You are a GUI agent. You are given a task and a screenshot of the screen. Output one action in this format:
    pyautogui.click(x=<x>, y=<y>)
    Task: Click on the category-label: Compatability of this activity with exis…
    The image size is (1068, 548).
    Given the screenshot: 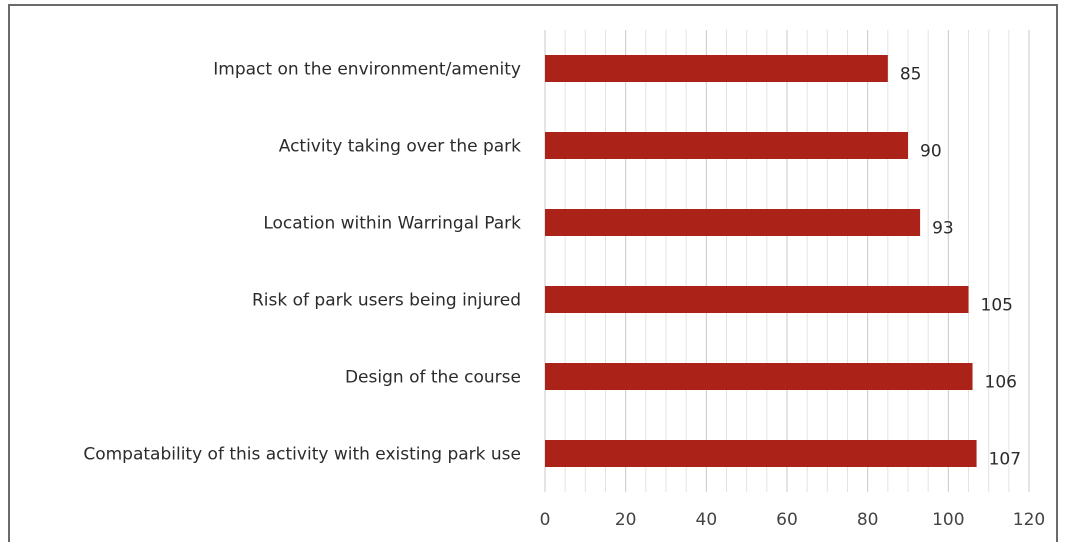 What is the action you would take?
    pyautogui.click(x=302, y=455)
    